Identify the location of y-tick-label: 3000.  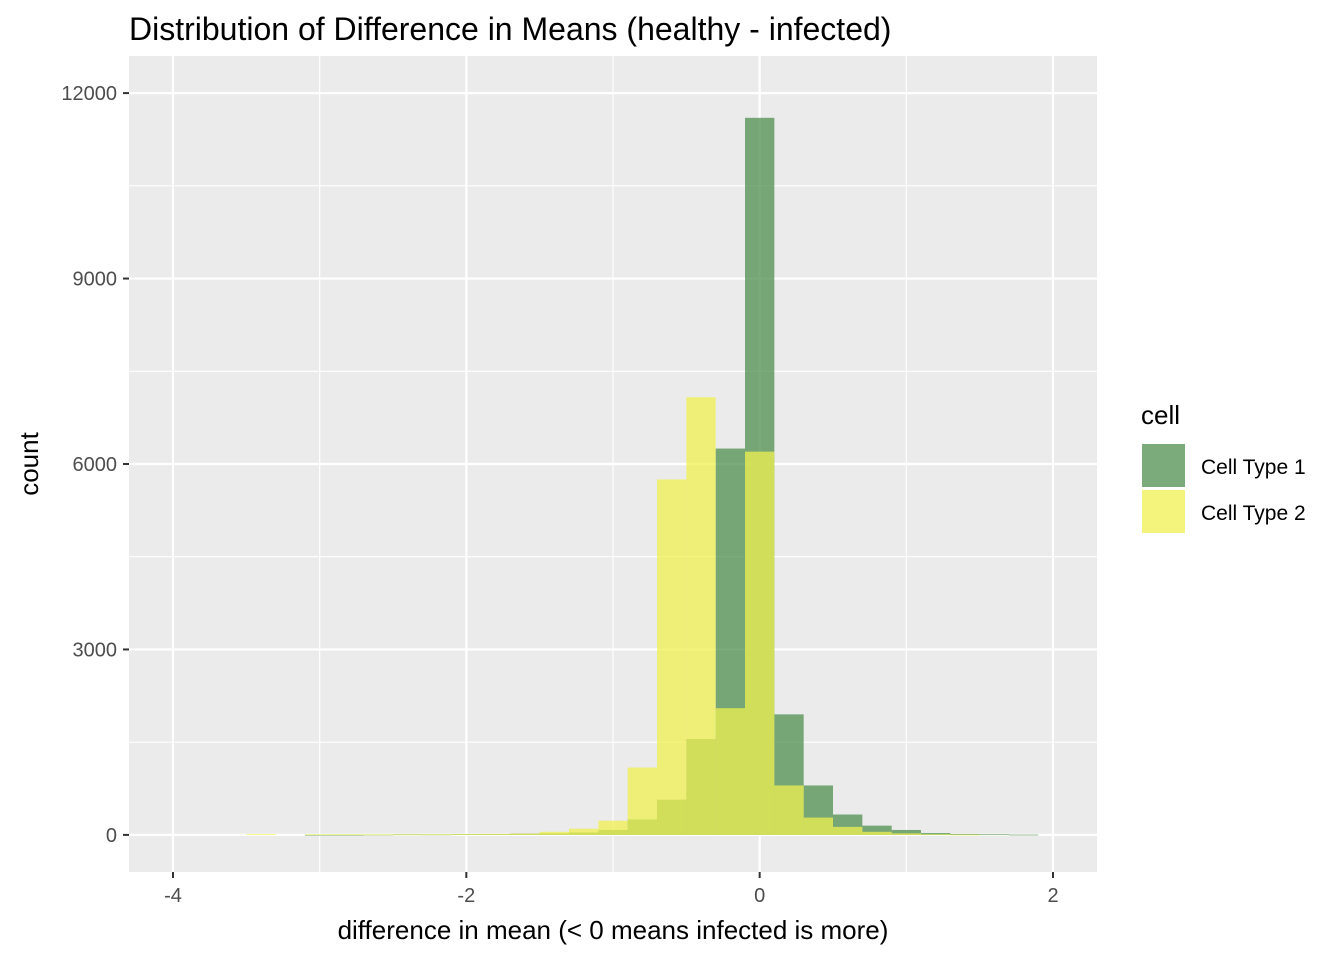
(95, 650).